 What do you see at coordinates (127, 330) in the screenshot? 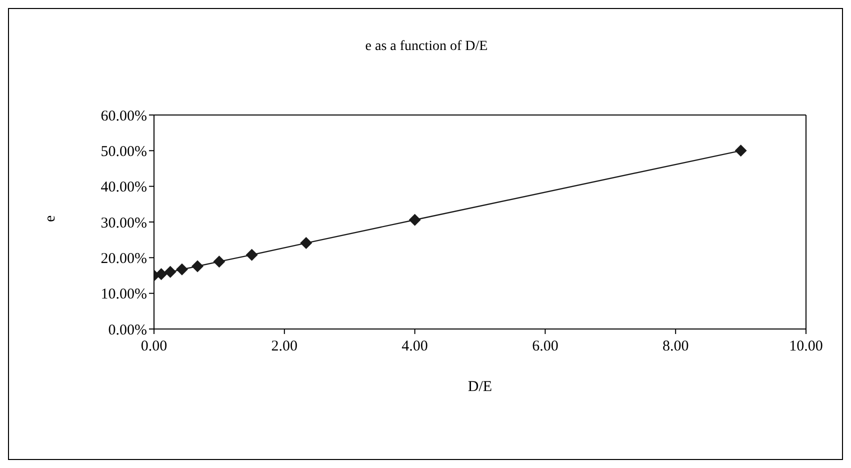
I see `y-tick-label: 0.00%` at bounding box center [127, 330].